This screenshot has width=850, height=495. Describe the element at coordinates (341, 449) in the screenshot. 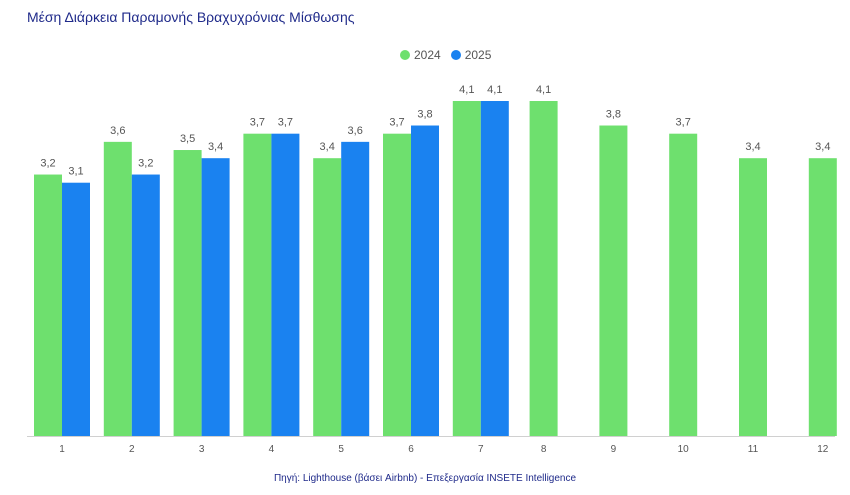

I see `x-tick-label-5: 5` at that location.